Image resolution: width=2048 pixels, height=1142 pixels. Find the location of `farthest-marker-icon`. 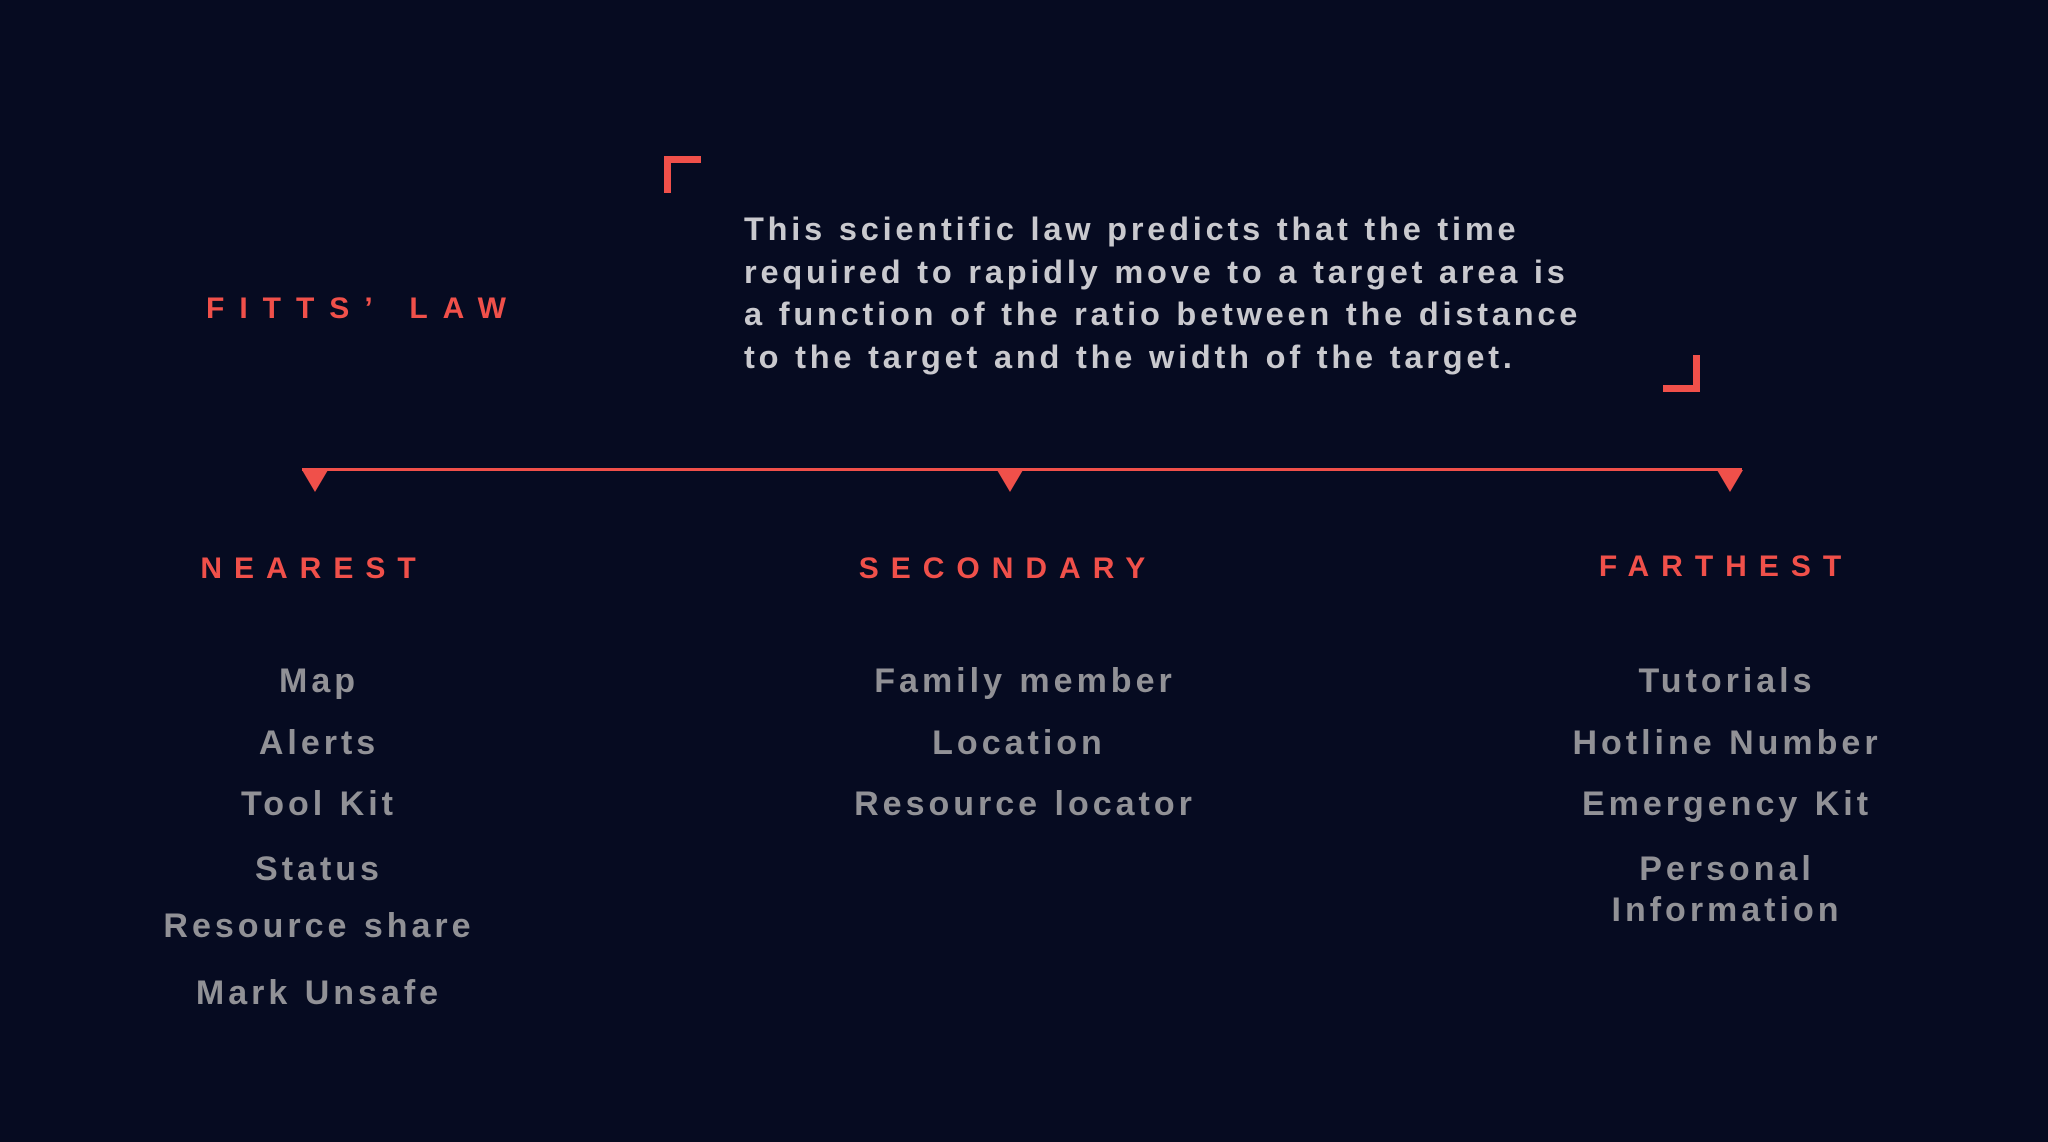

farthest-marker-icon is located at coordinates (1730, 481).